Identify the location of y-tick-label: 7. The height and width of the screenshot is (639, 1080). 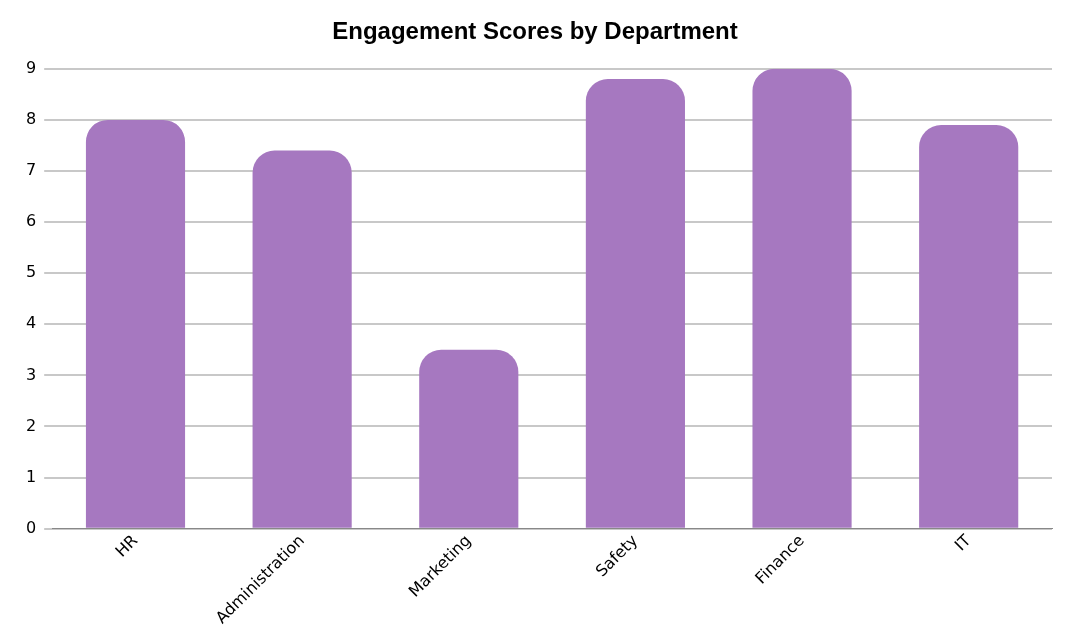
(31, 170).